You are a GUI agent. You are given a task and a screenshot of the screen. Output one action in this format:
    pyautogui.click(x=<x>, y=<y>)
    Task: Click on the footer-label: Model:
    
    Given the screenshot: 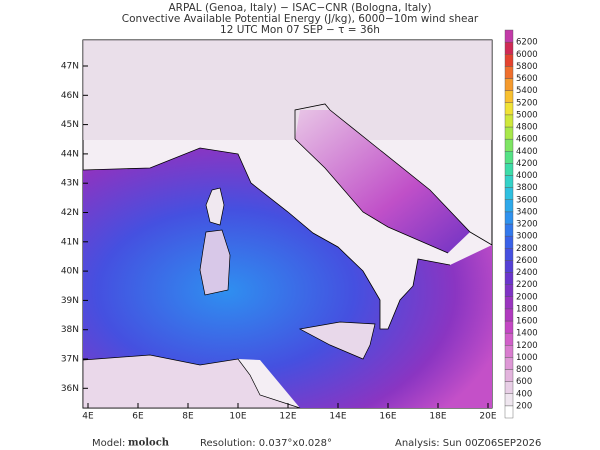 What is the action you would take?
    pyautogui.click(x=108, y=443)
    